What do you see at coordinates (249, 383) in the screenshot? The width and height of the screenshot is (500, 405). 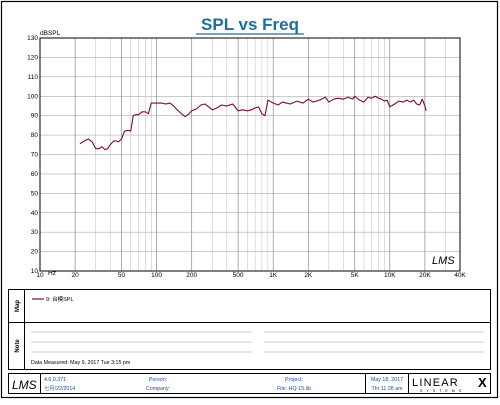 I see `footer-bar` at bounding box center [249, 383].